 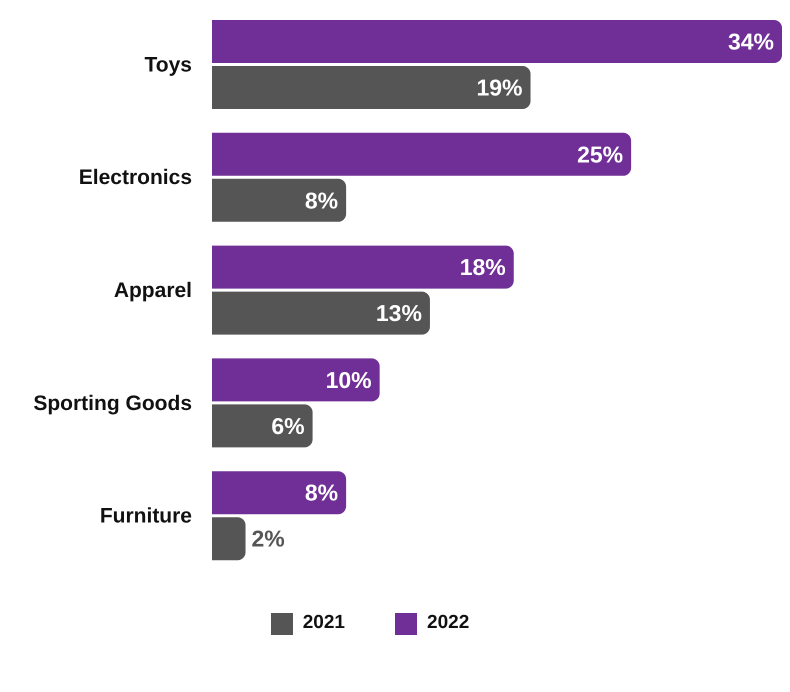 I want to click on y-tick-label: Furniture, so click(x=146, y=516).